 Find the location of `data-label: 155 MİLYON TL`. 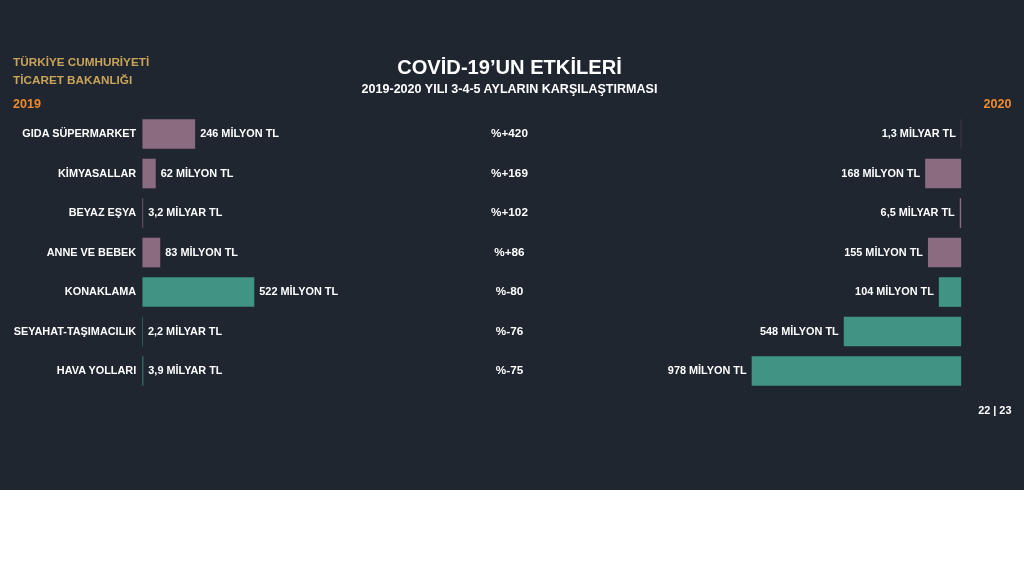

data-label: 155 MİLYON TL is located at coordinates (884, 251).